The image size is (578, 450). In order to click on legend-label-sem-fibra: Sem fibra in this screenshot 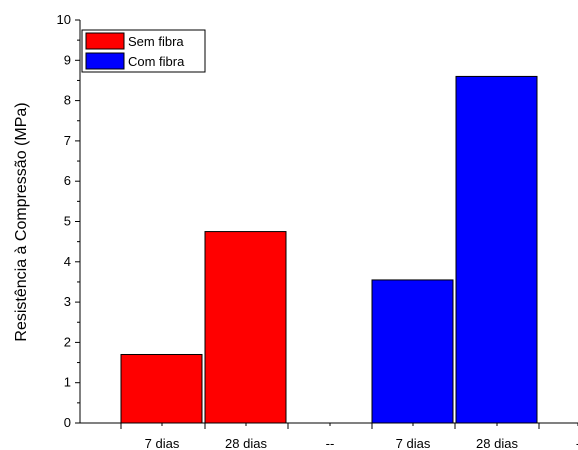, I will do `click(156, 41)`.